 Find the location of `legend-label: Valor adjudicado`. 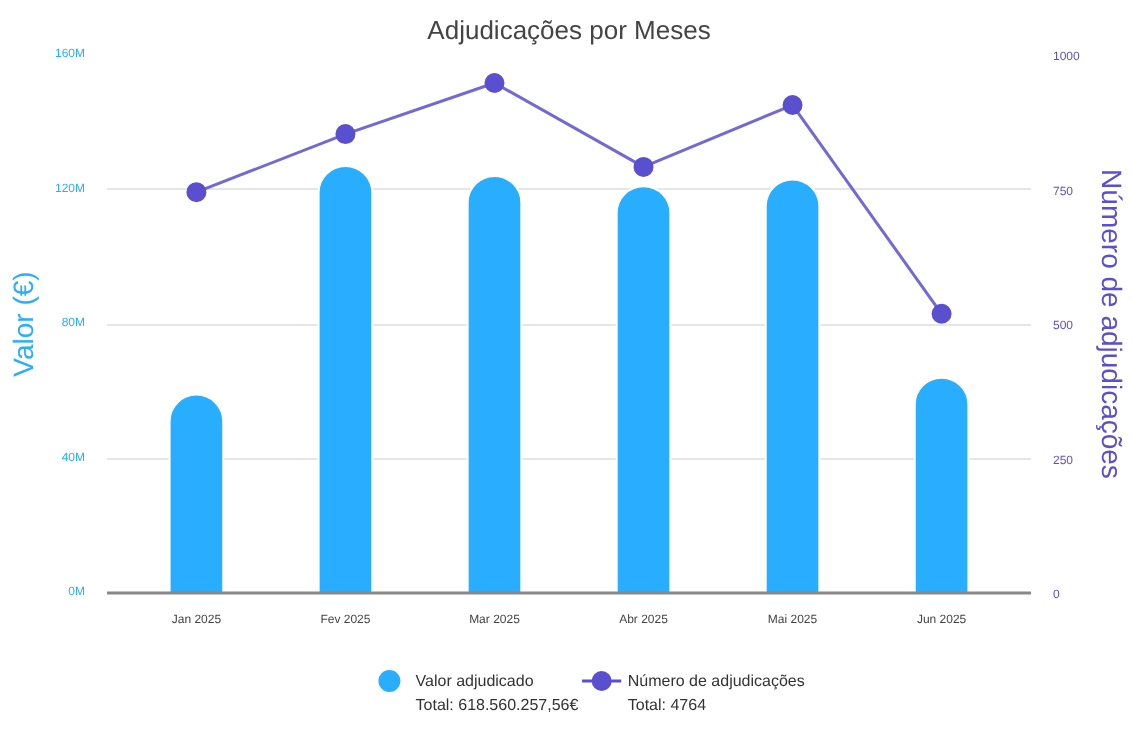

legend-label: Valor adjudicado is located at coordinates (475, 681).